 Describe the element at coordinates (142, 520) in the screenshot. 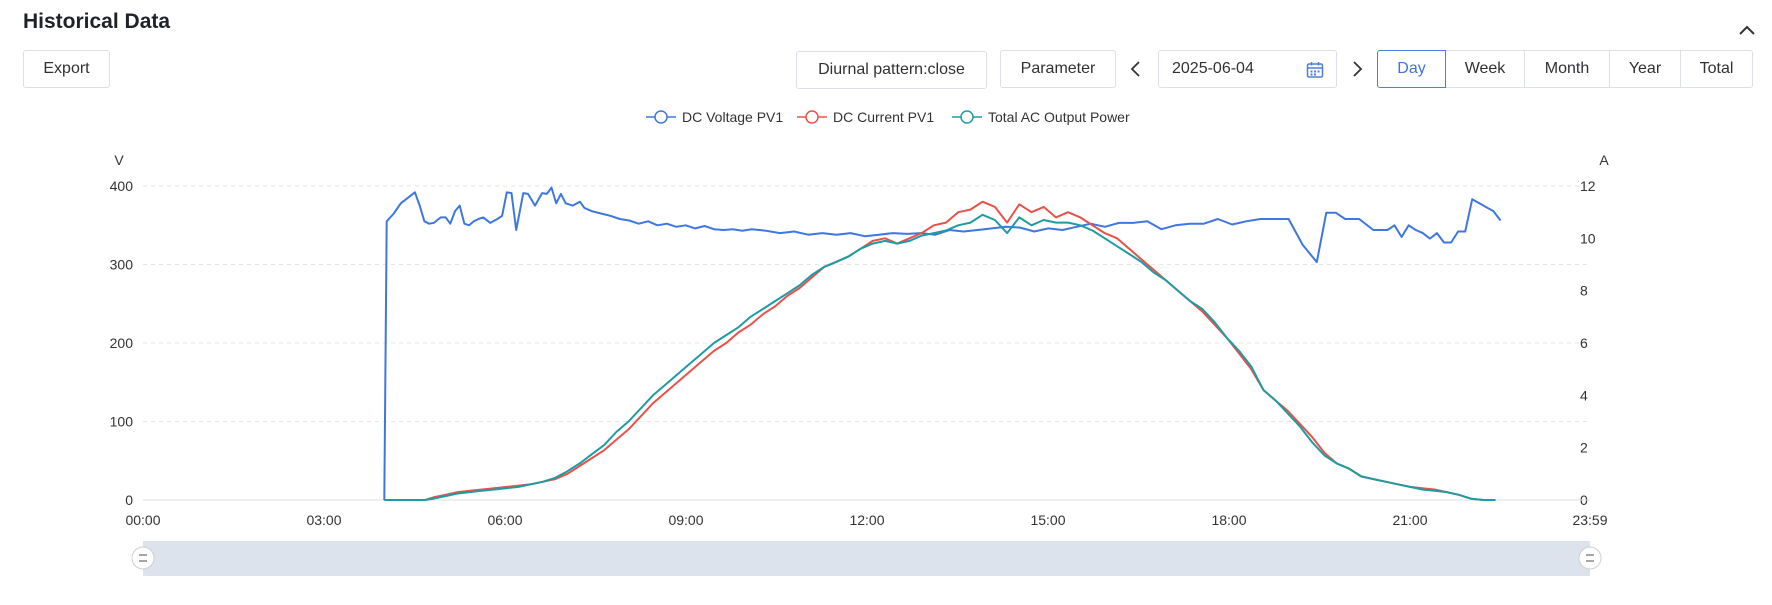

I see `x-tick-label: 00:00` at that location.